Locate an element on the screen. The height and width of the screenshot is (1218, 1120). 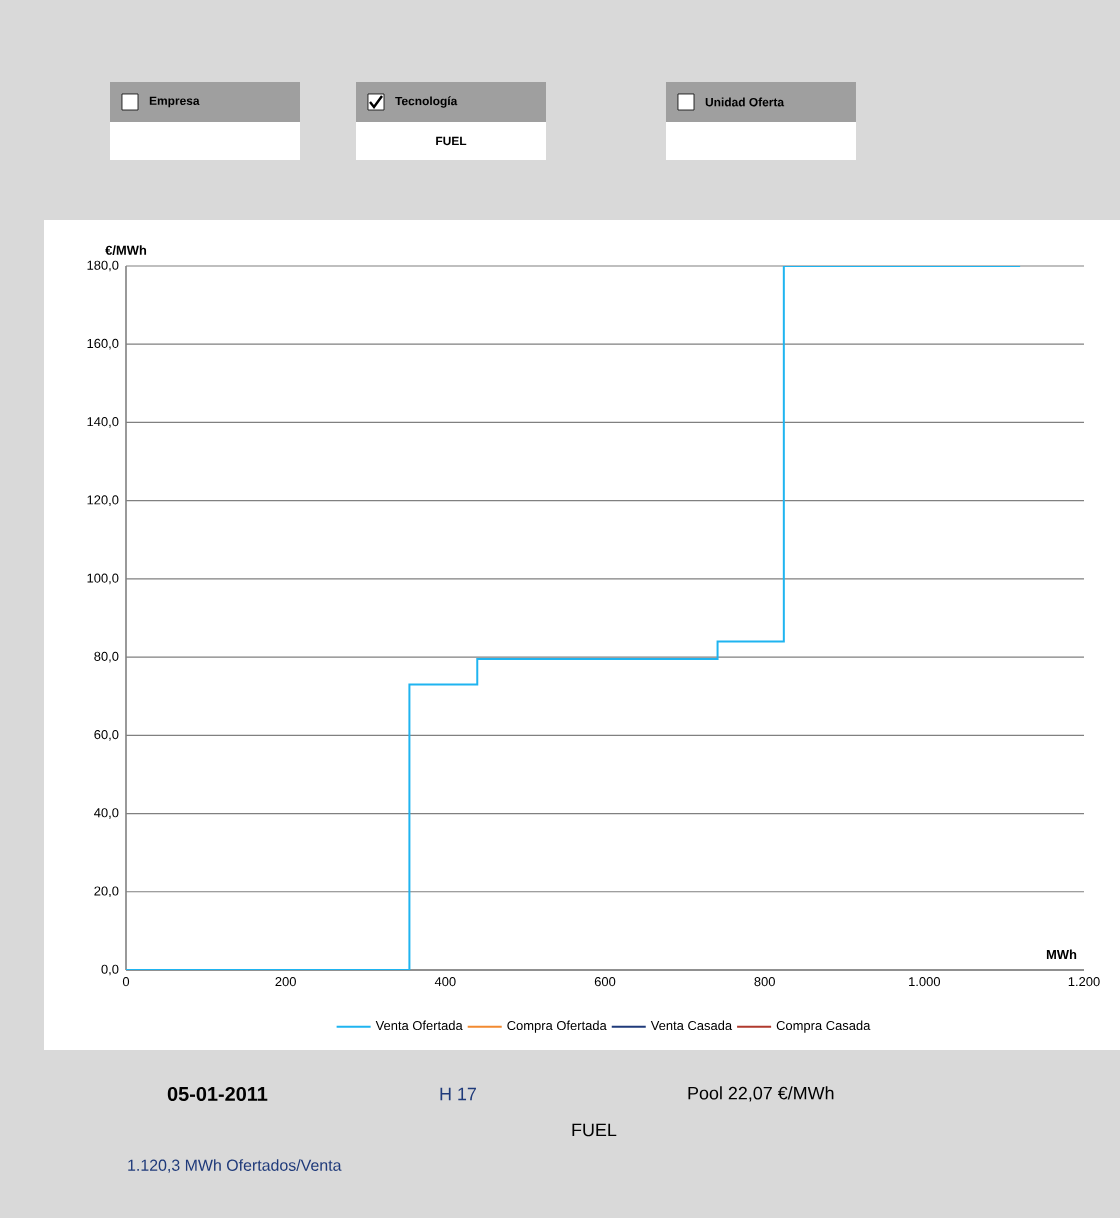
text: 05-01-2011 is located at coordinates (217, 1094).